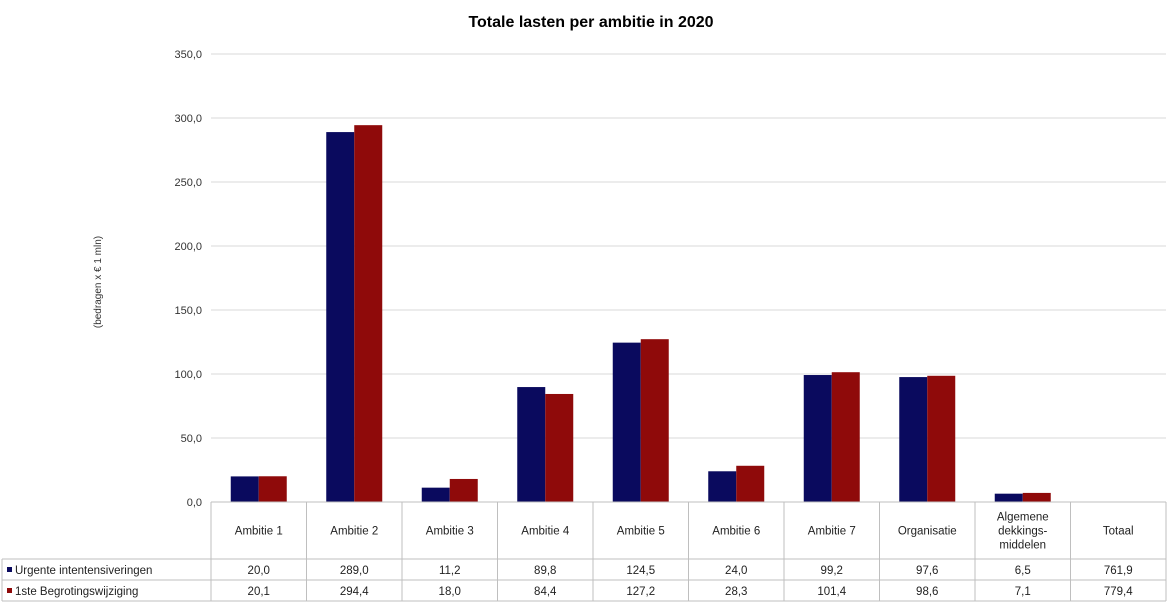 This screenshot has width=1169, height=602. What do you see at coordinates (736, 532) in the screenshot?
I see `category-label: Ambitie 6` at bounding box center [736, 532].